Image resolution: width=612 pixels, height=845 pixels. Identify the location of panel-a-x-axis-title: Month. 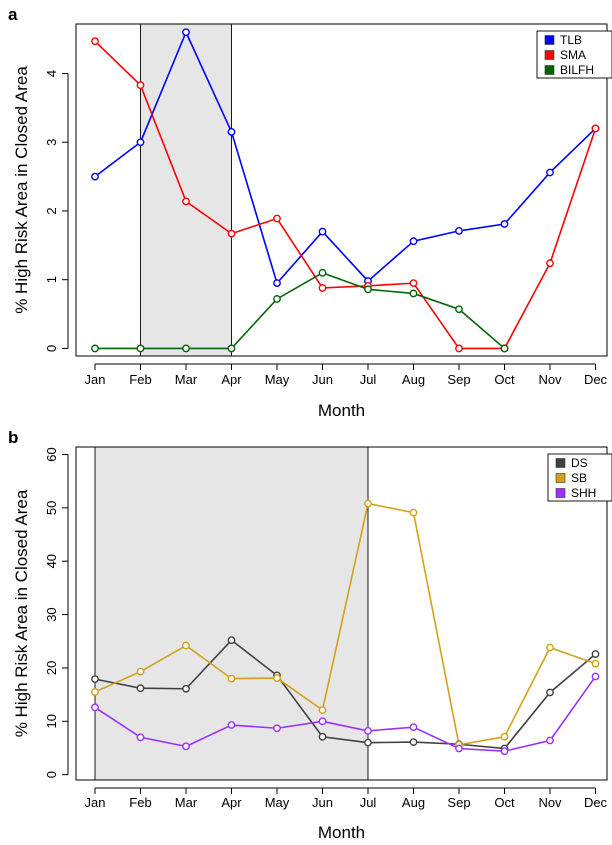
(341, 410).